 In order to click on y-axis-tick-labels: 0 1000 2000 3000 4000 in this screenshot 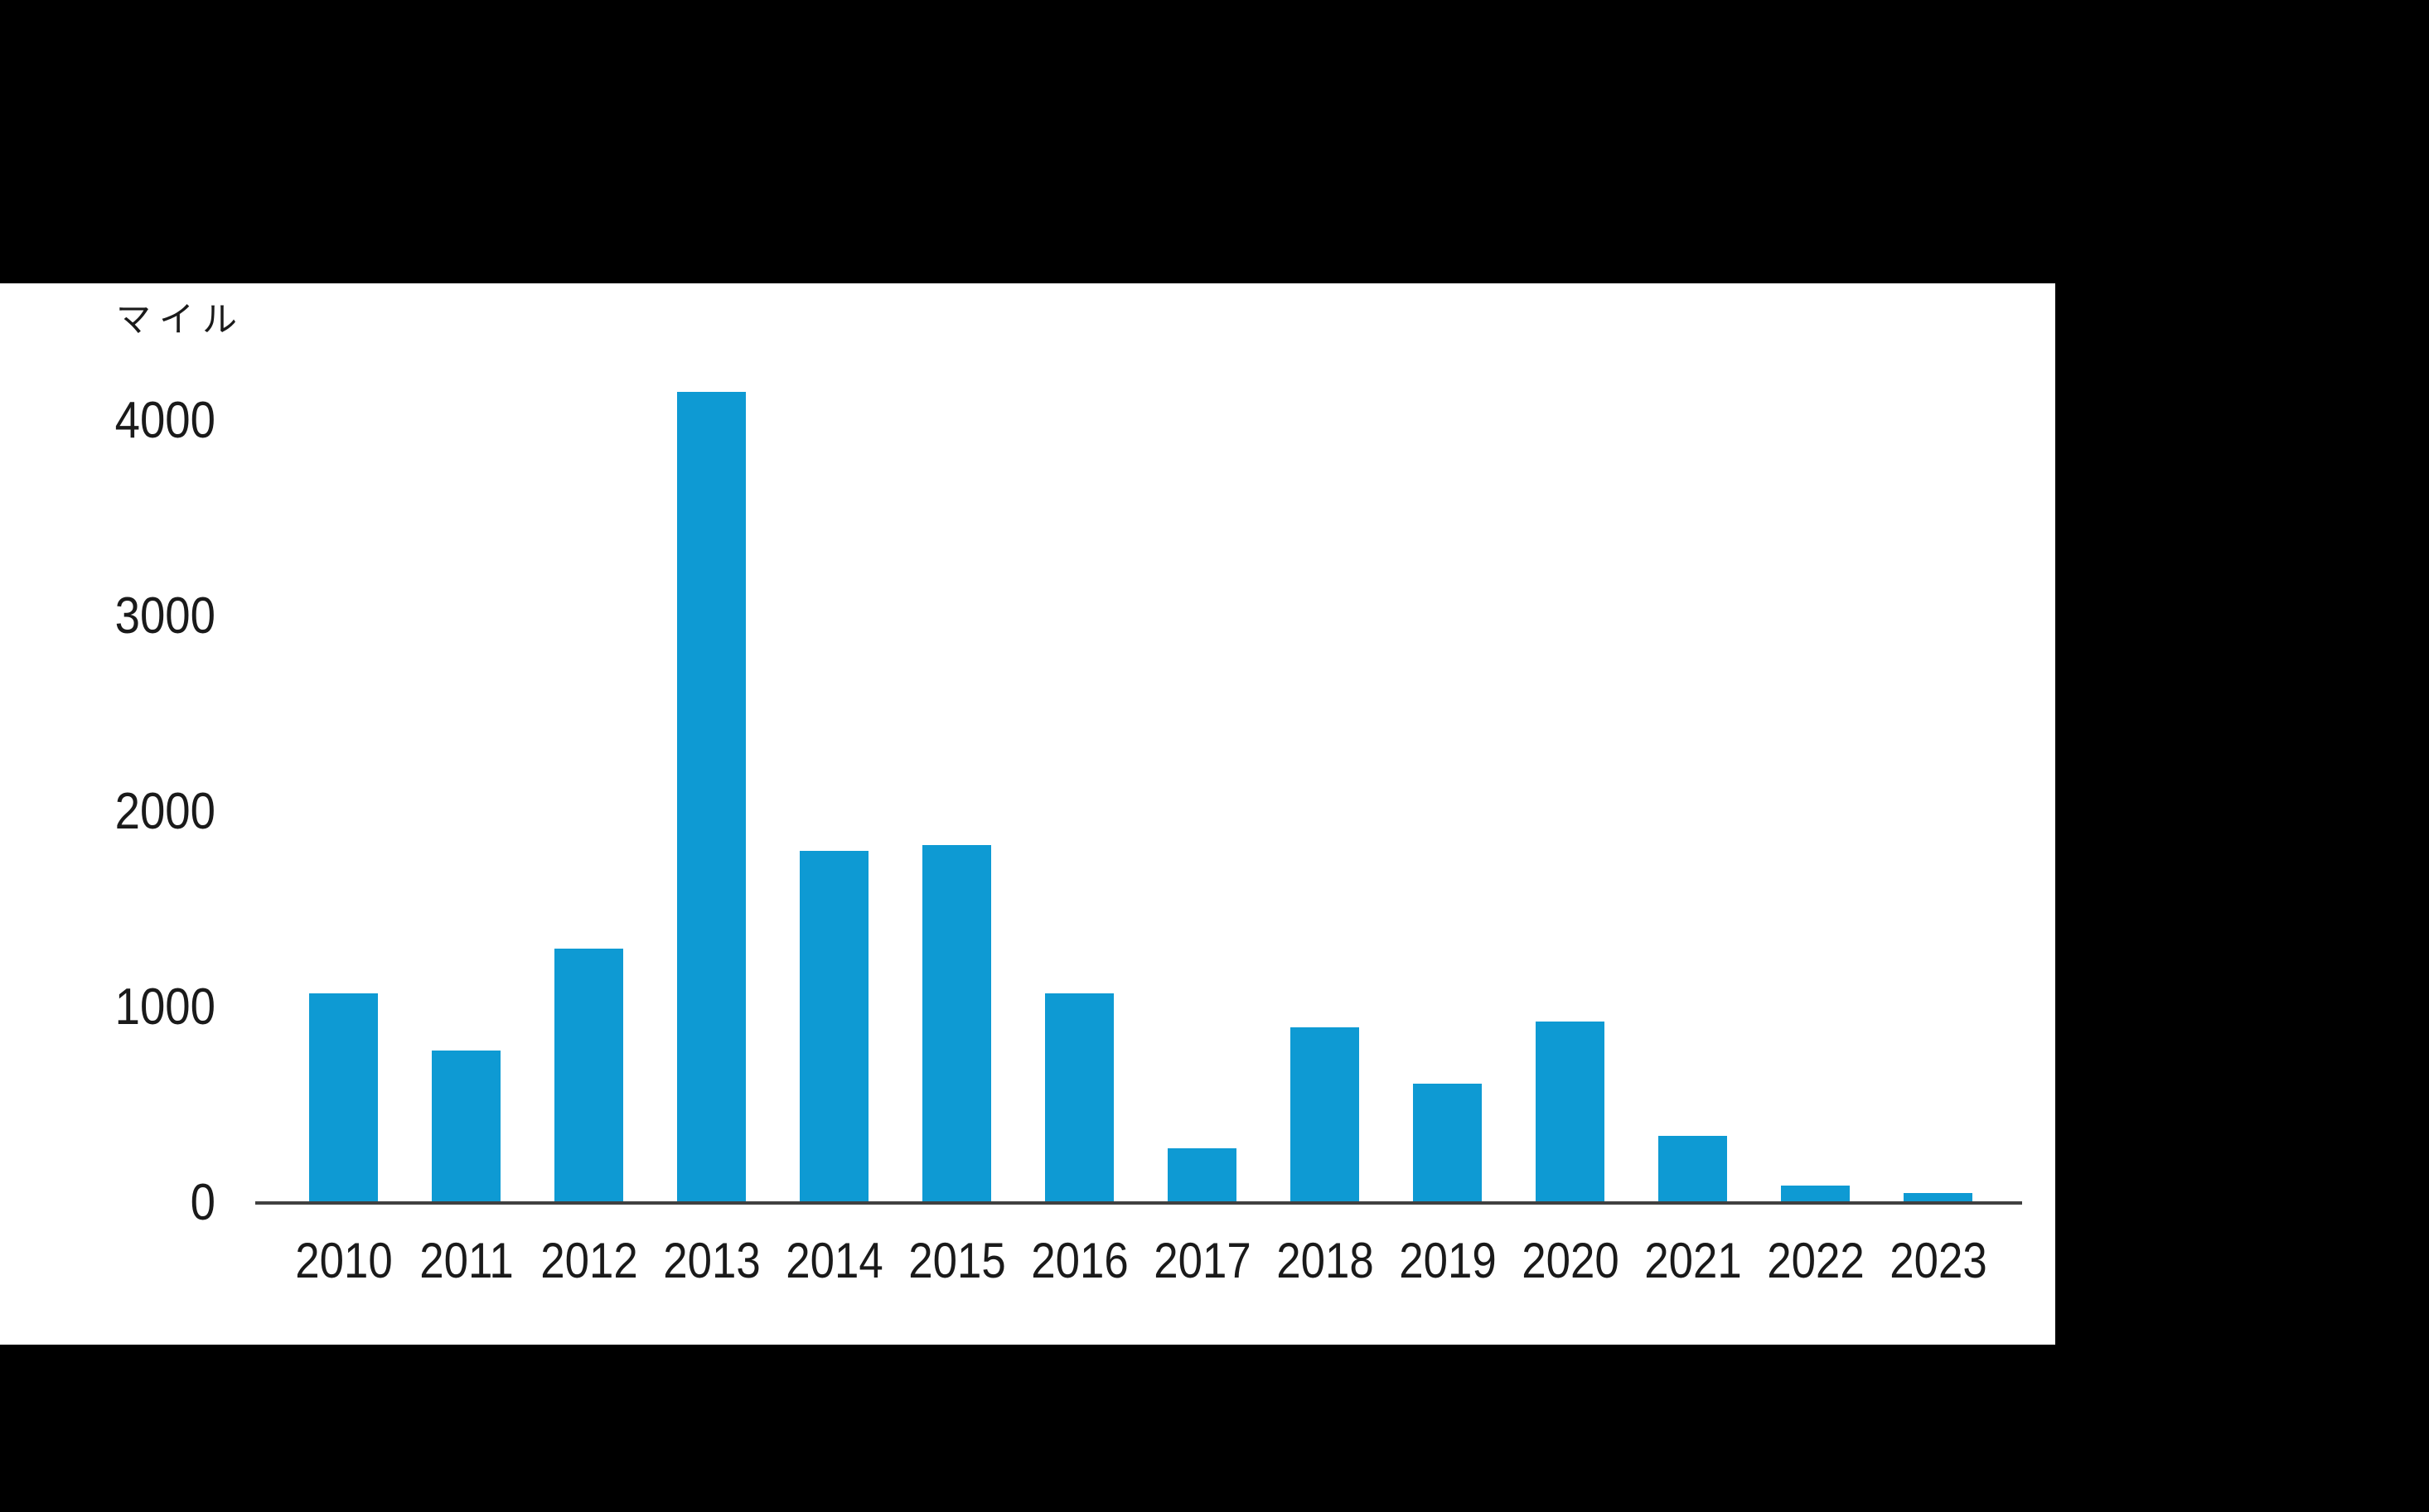, I will do `click(107, 814)`.